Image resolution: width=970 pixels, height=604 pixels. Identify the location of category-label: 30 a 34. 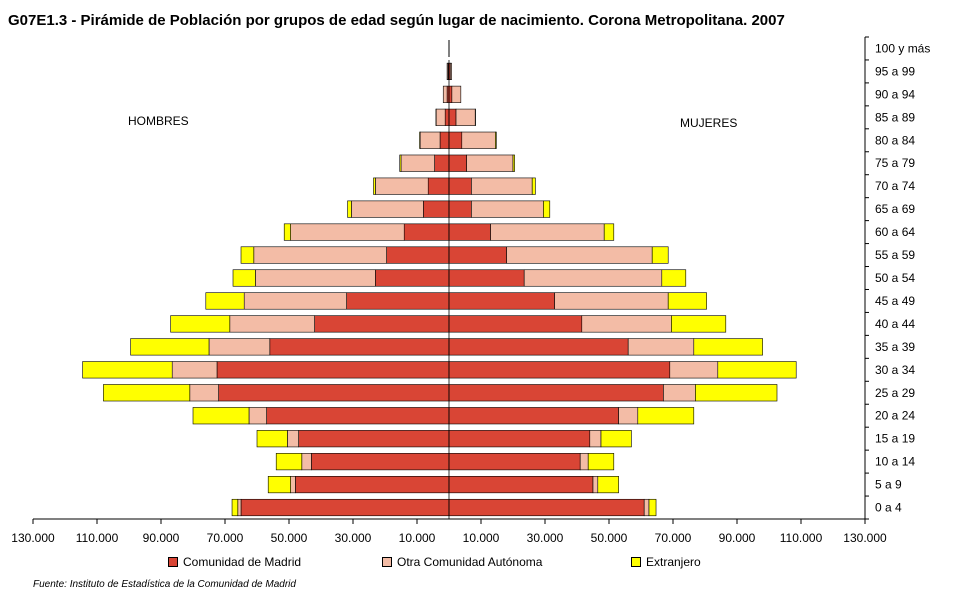
(895, 370).